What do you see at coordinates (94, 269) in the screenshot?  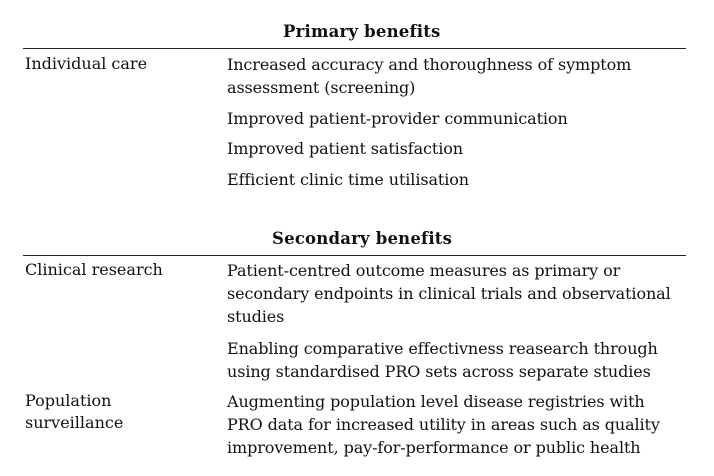 I see `row-label-clinical-research: Clinical research` at bounding box center [94, 269].